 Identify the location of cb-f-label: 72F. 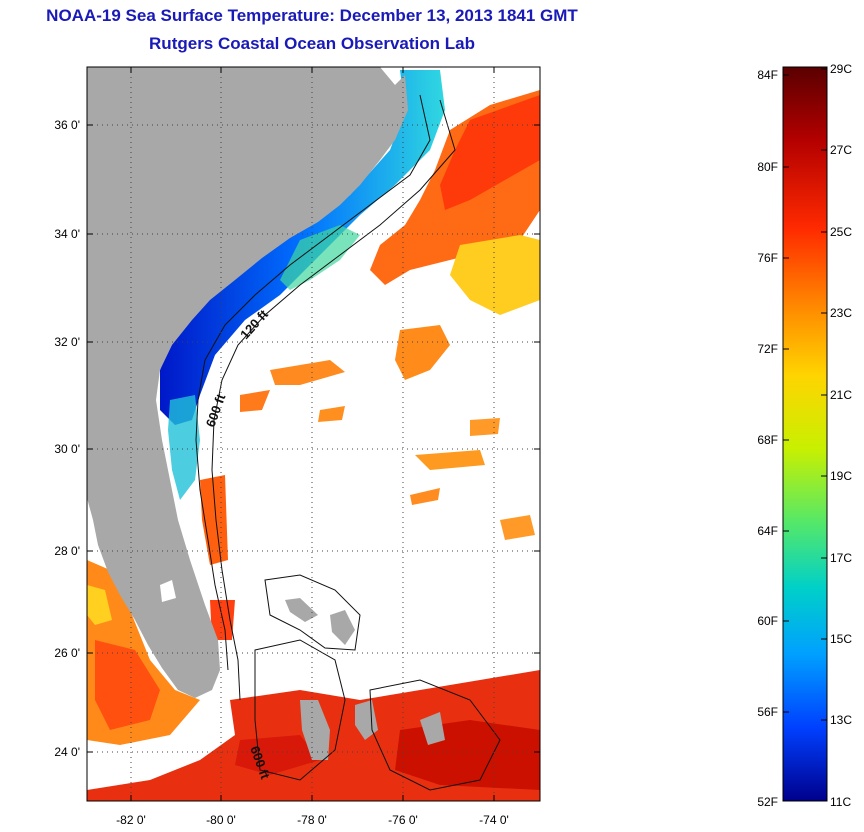
(767, 349).